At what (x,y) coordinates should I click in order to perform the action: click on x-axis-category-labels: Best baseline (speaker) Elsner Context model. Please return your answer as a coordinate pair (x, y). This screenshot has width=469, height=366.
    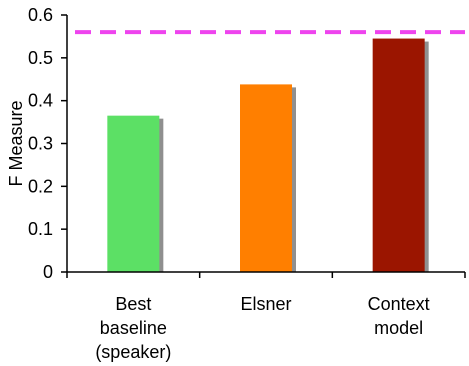
    Looking at the image, I should click on (262, 328).